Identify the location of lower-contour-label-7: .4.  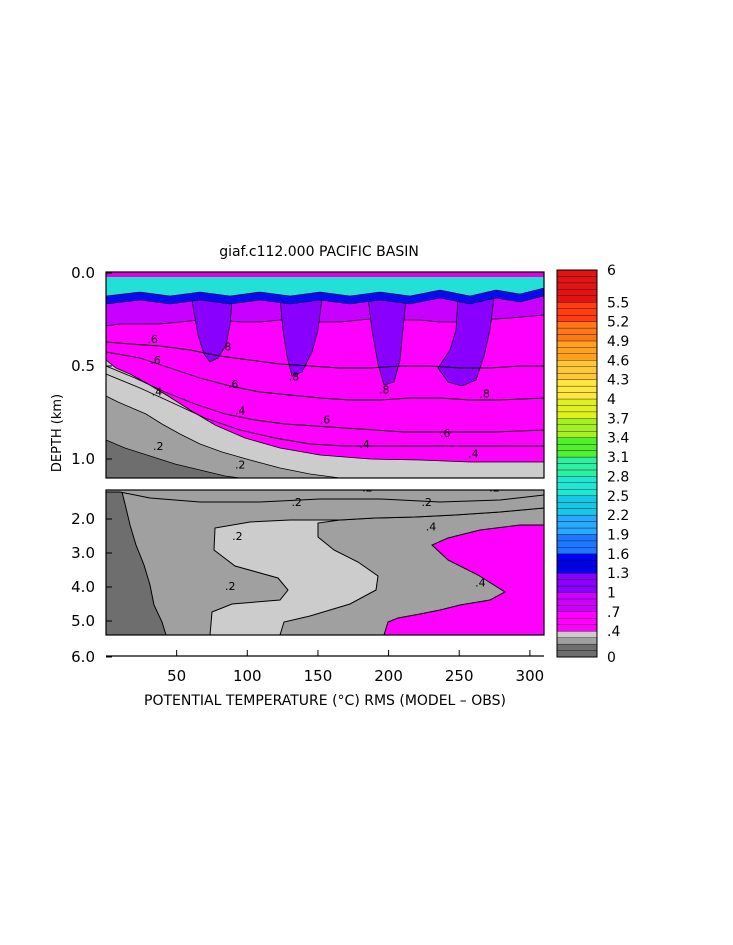
(480, 583).